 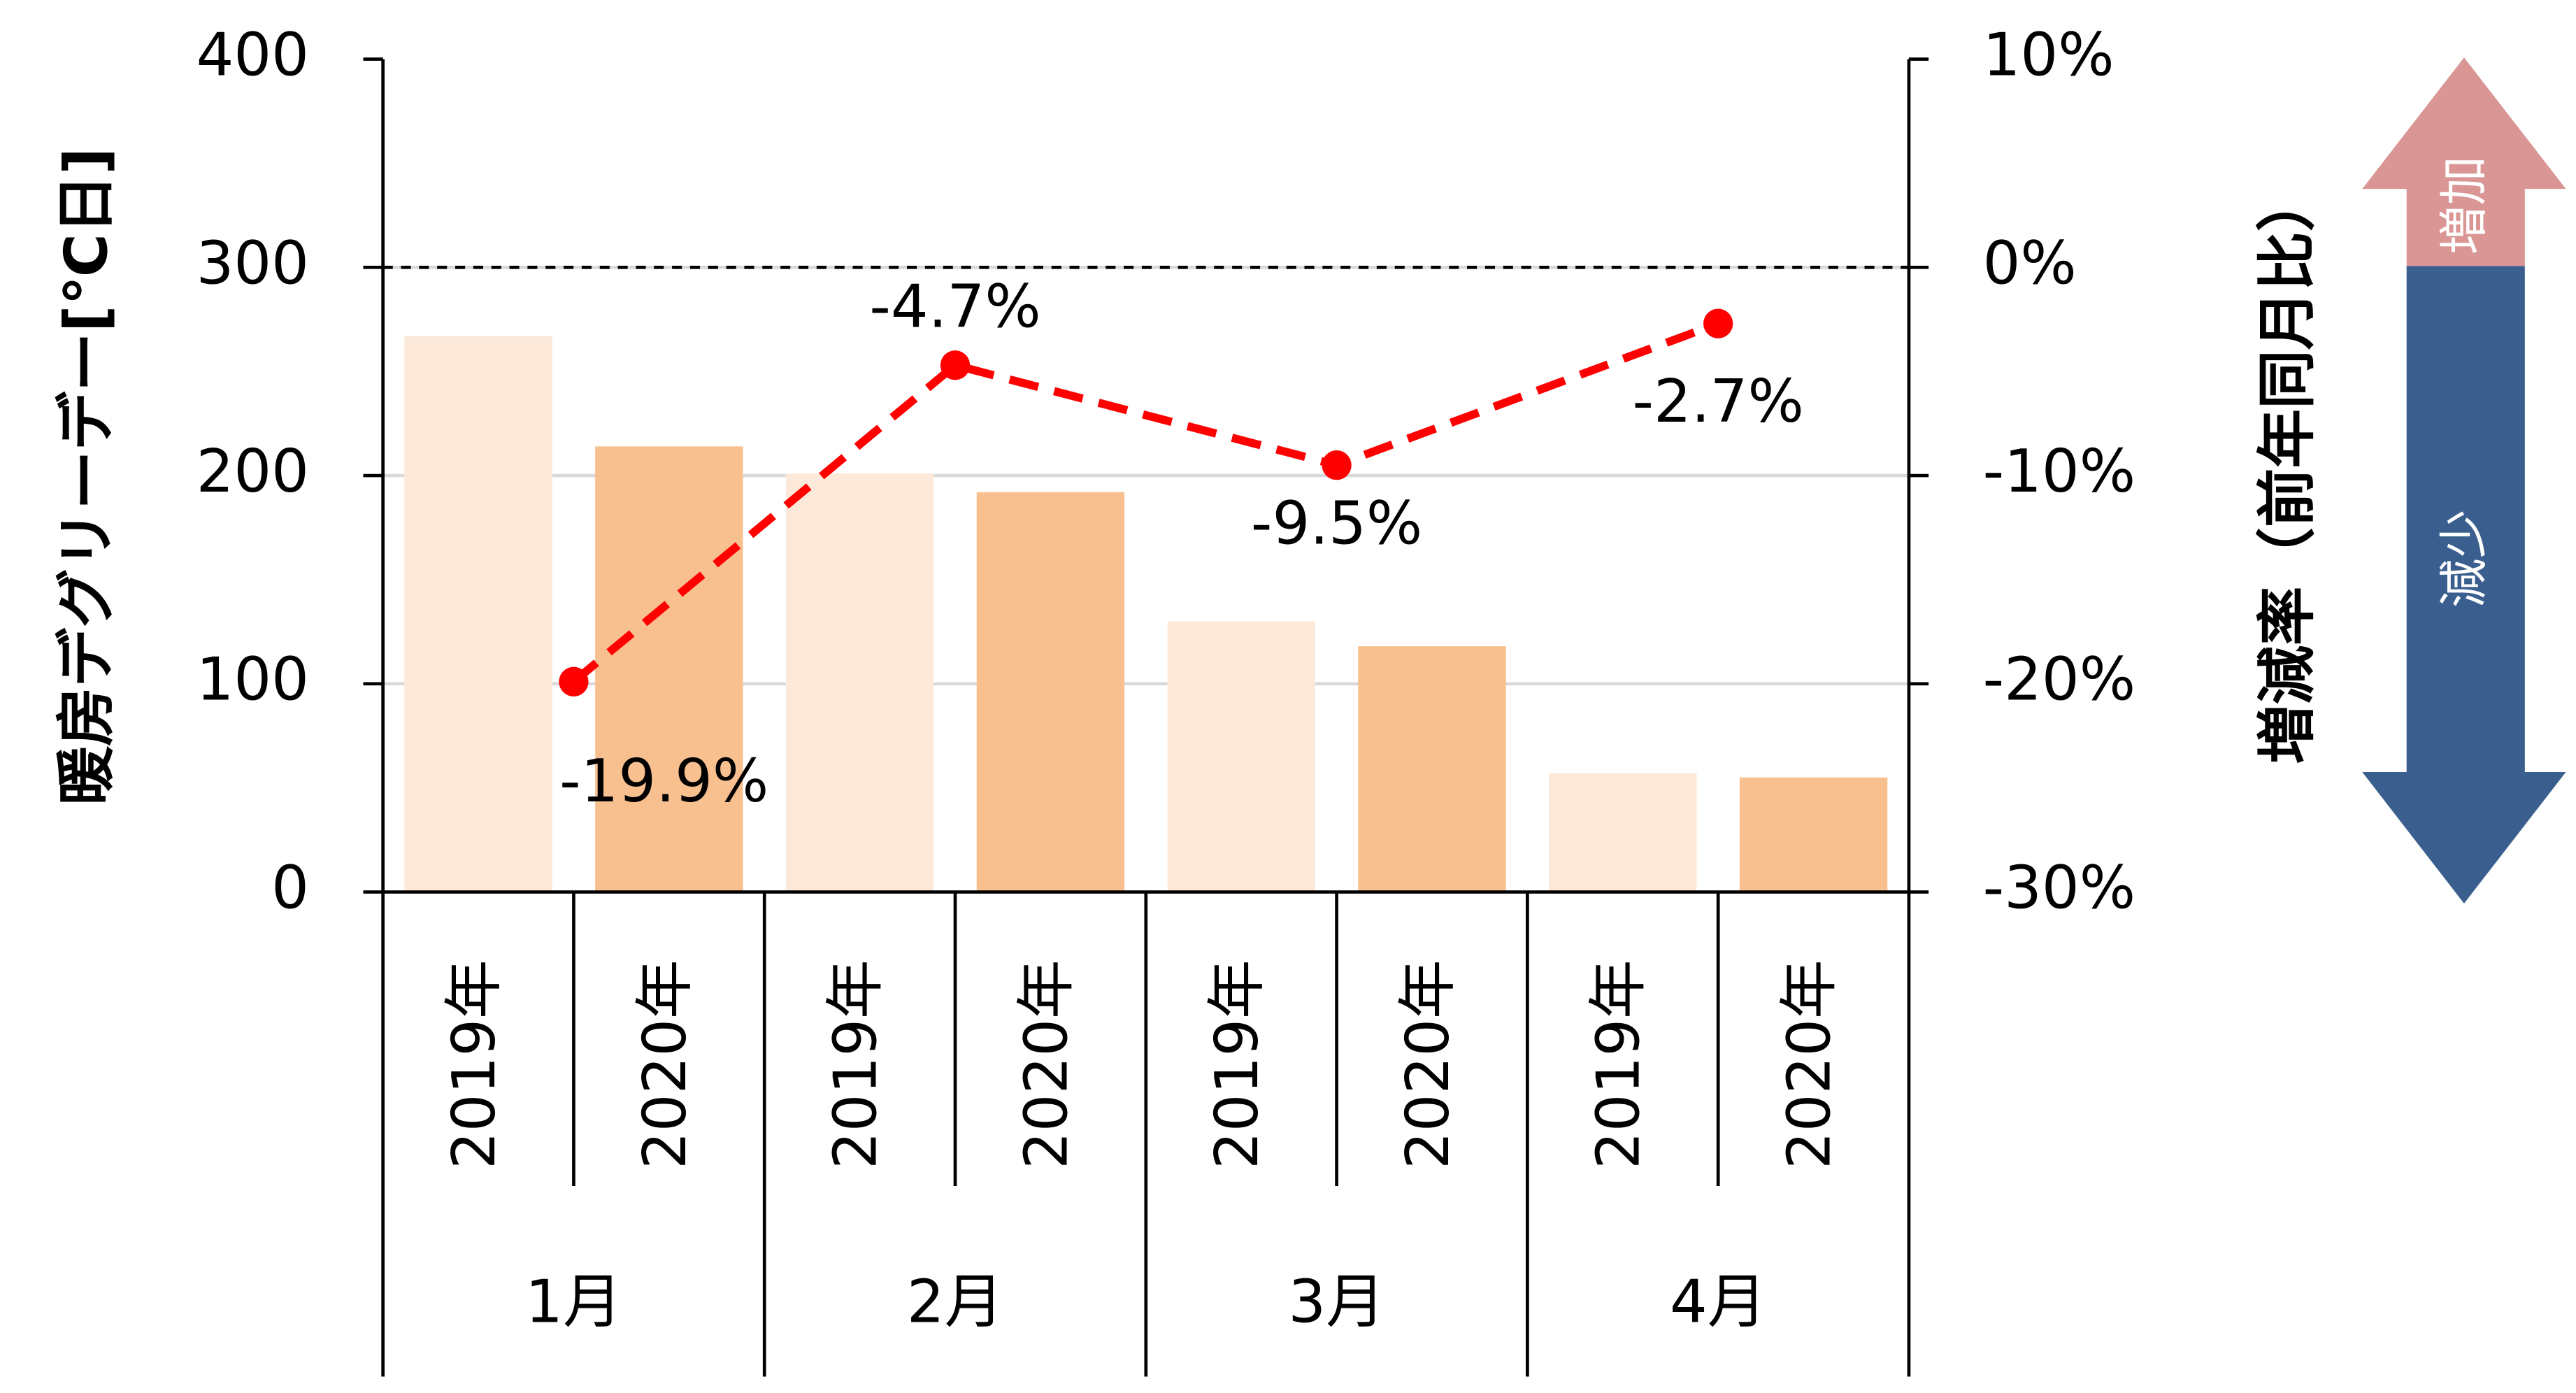 I want to click on y-tick-label: 300, so click(x=252, y=263).